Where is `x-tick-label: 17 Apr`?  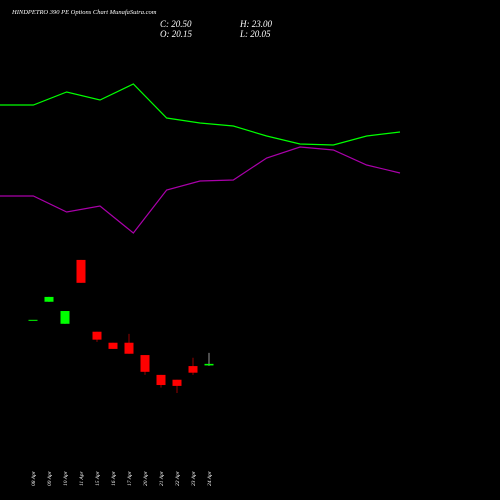
x-tick-label: 17 Apr is located at coordinates (130, 478).